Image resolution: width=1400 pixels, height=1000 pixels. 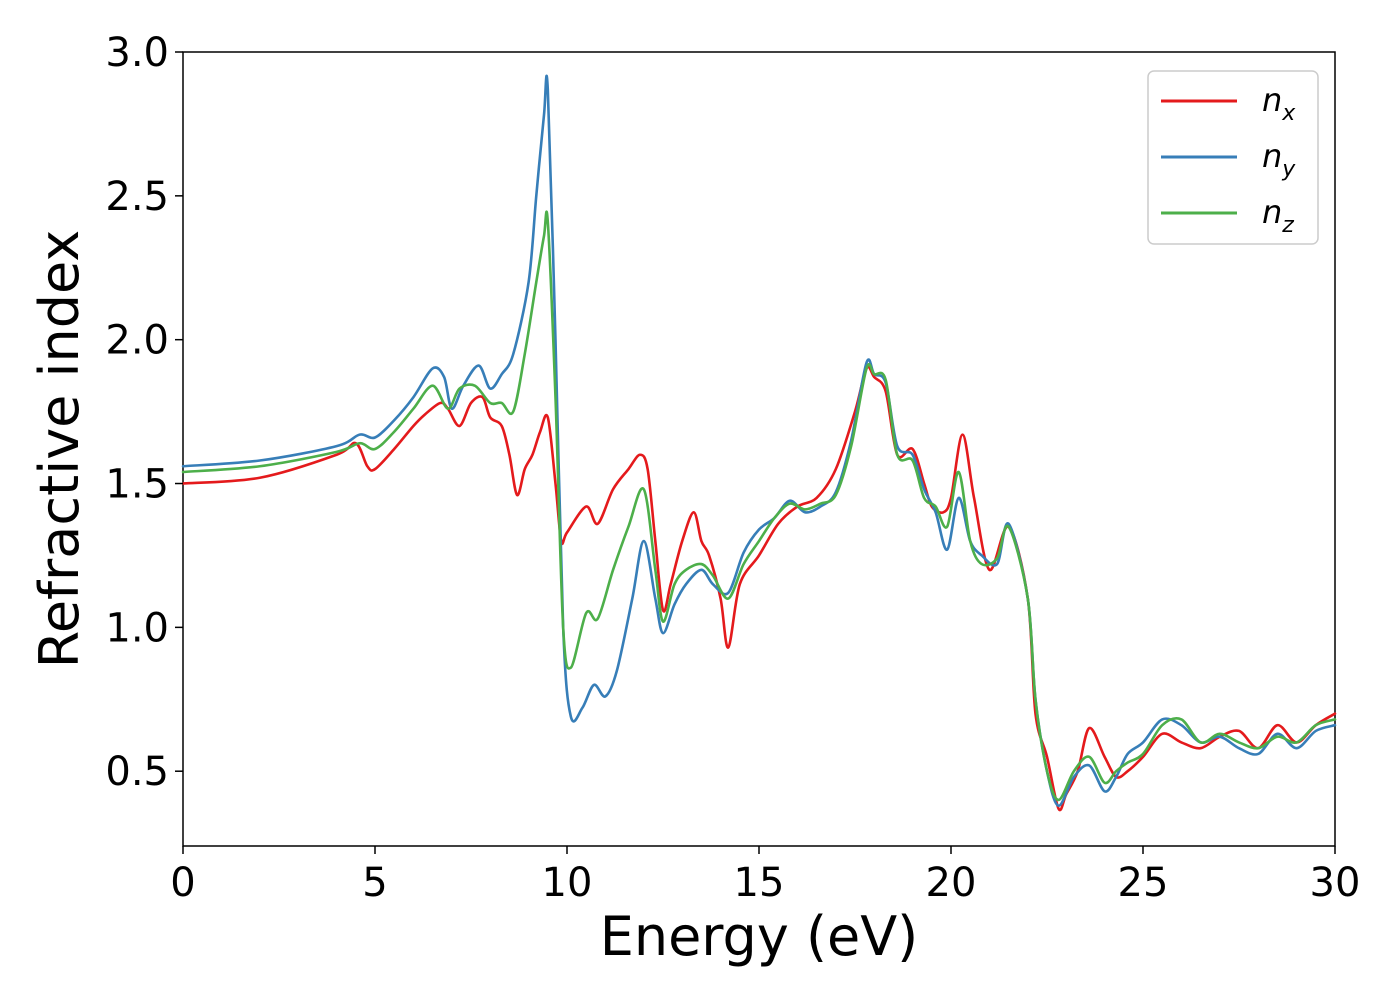 I want to click on x-tick-label: 30, so click(x=1335, y=883).